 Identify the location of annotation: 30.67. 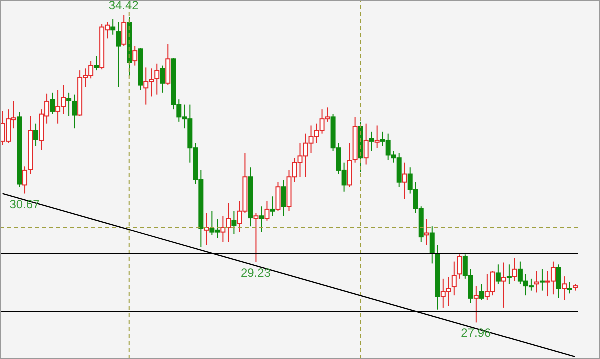
(25, 204).